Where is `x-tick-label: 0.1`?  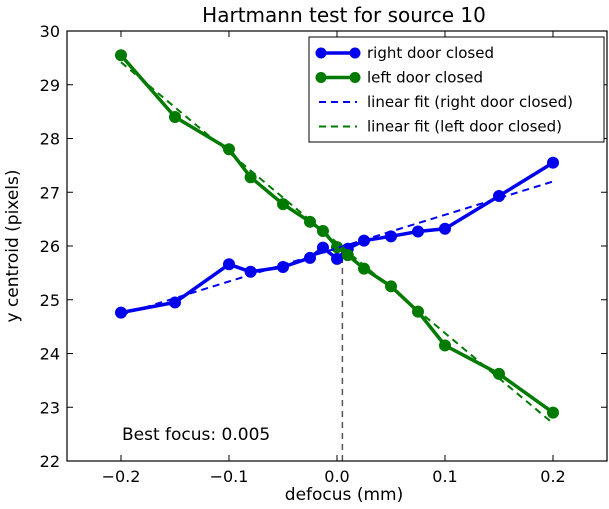 x-tick-label: 0.1 is located at coordinates (444, 476).